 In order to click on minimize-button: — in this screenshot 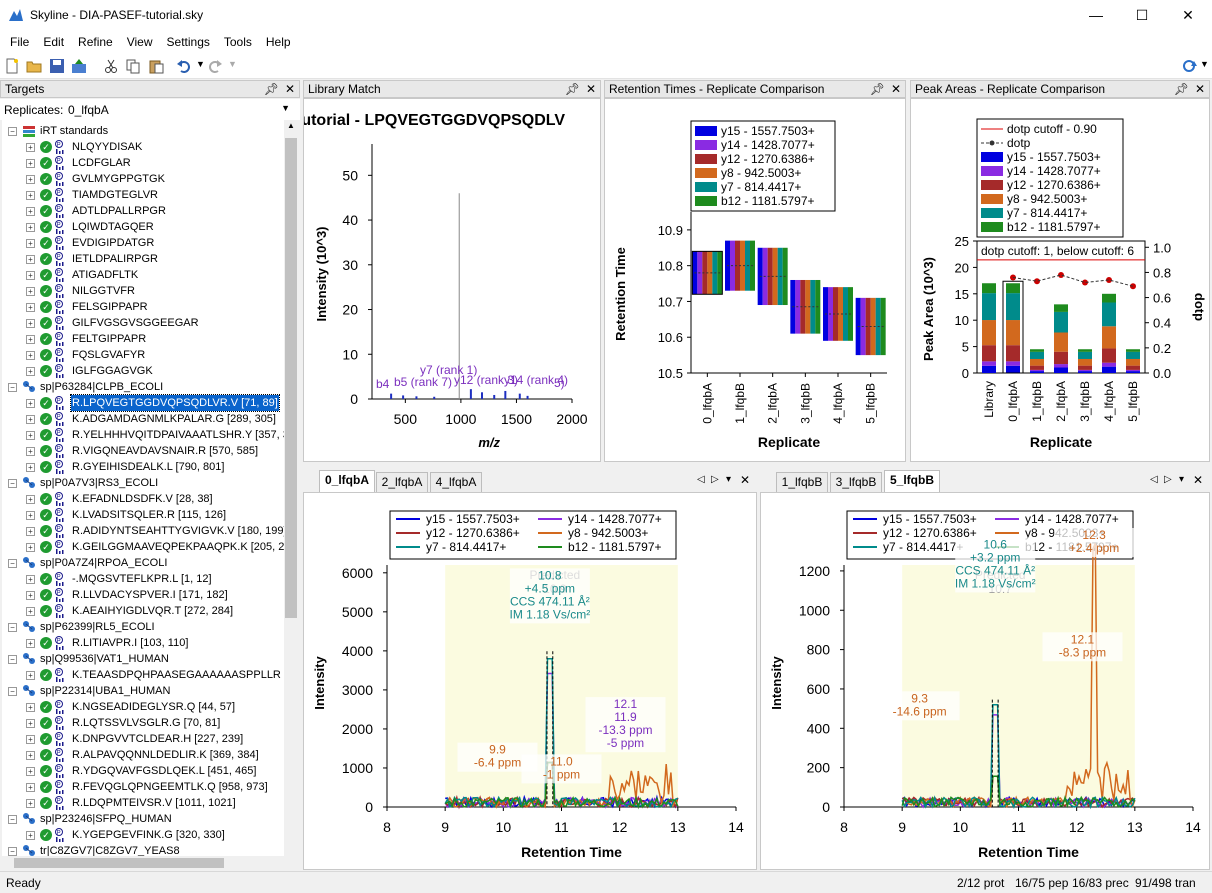, I will do `click(1096, 15)`.